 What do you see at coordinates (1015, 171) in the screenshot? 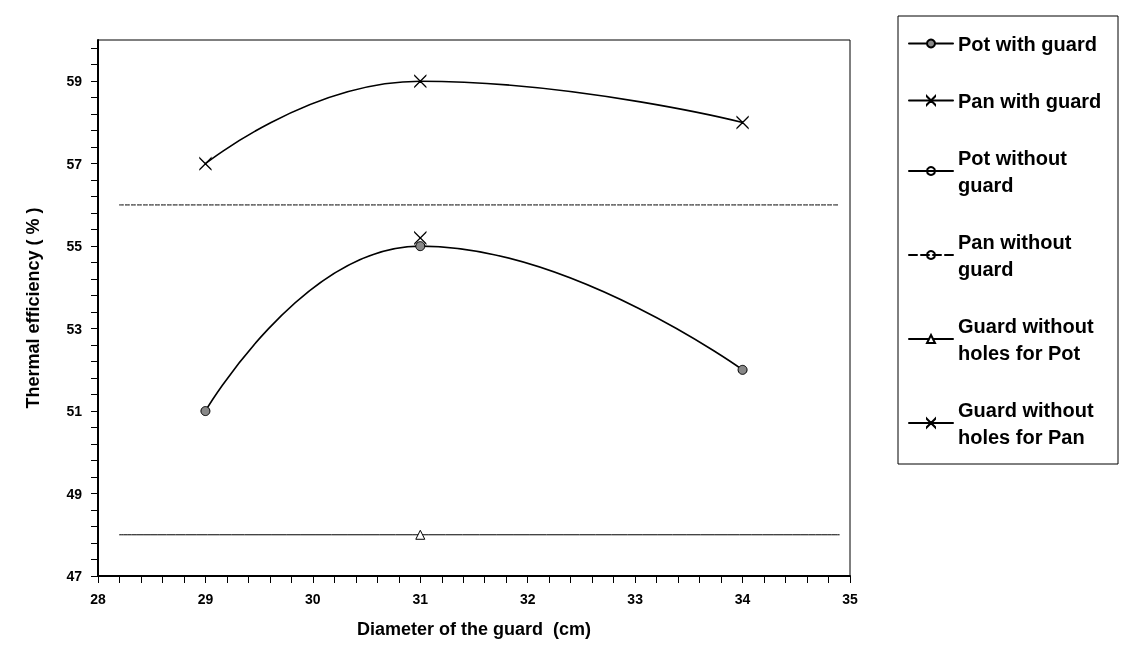
I see `legend-label: Pot without guard` at bounding box center [1015, 171].